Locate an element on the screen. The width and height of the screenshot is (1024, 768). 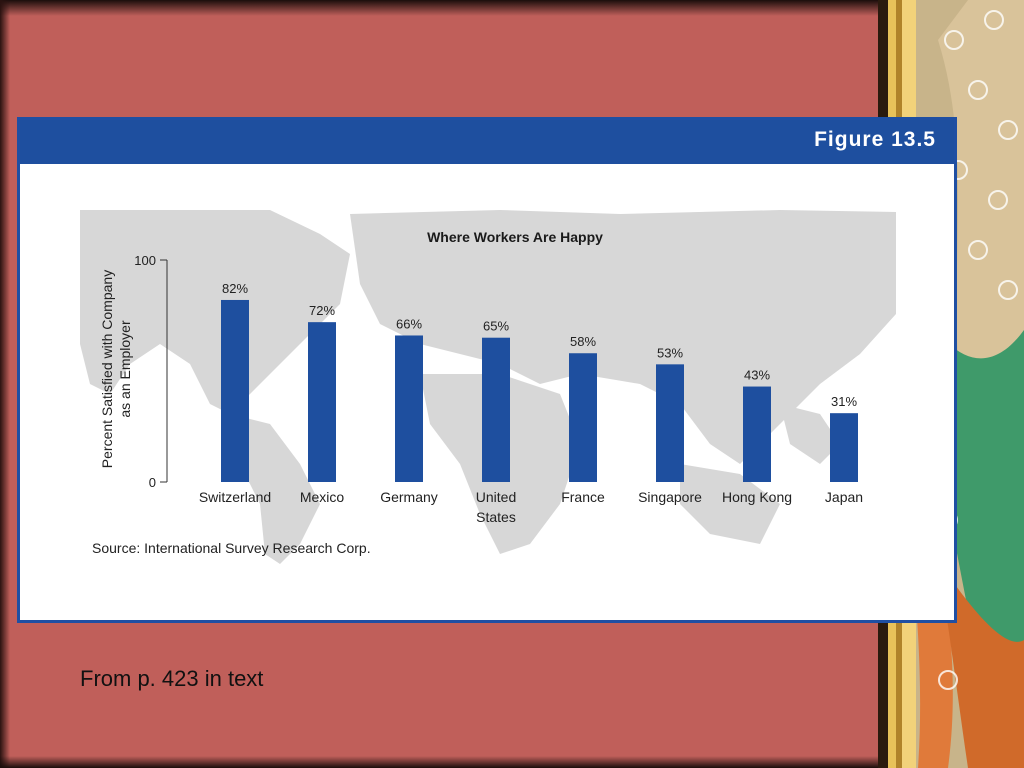
bar-value-label-4: 58% is located at coordinates (583, 341).